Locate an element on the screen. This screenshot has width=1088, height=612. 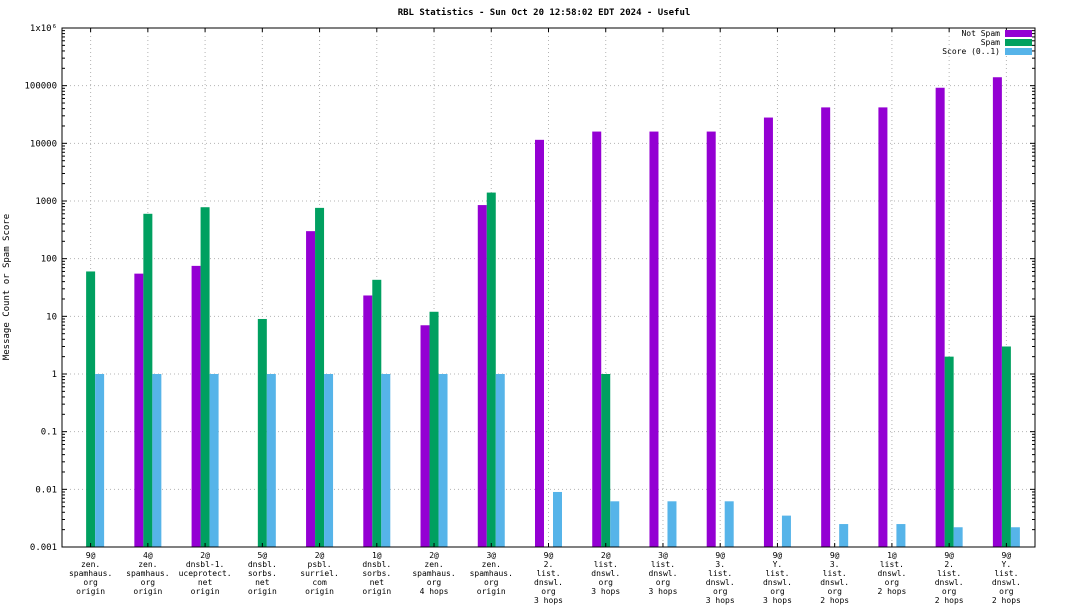
x-category-label: 2. is located at coordinates (549, 564).